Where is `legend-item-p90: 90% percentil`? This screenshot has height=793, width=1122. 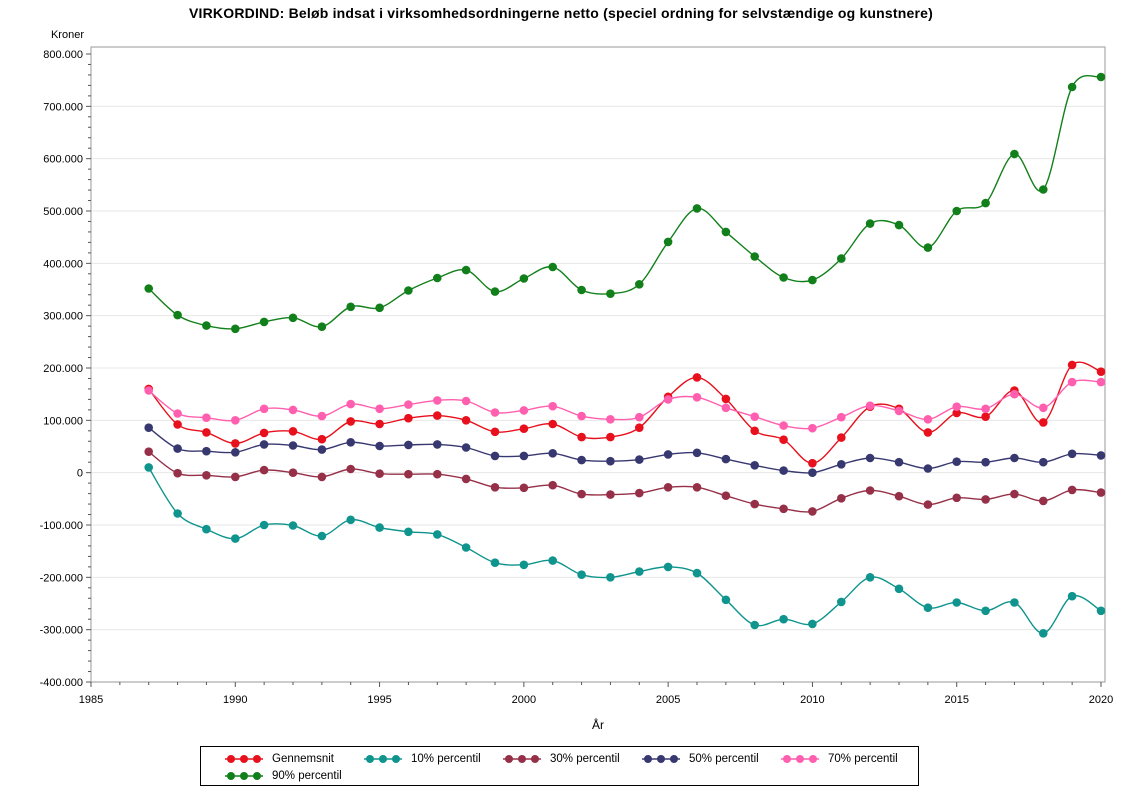 legend-item-p90: 90% percentil is located at coordinates (291, 775).